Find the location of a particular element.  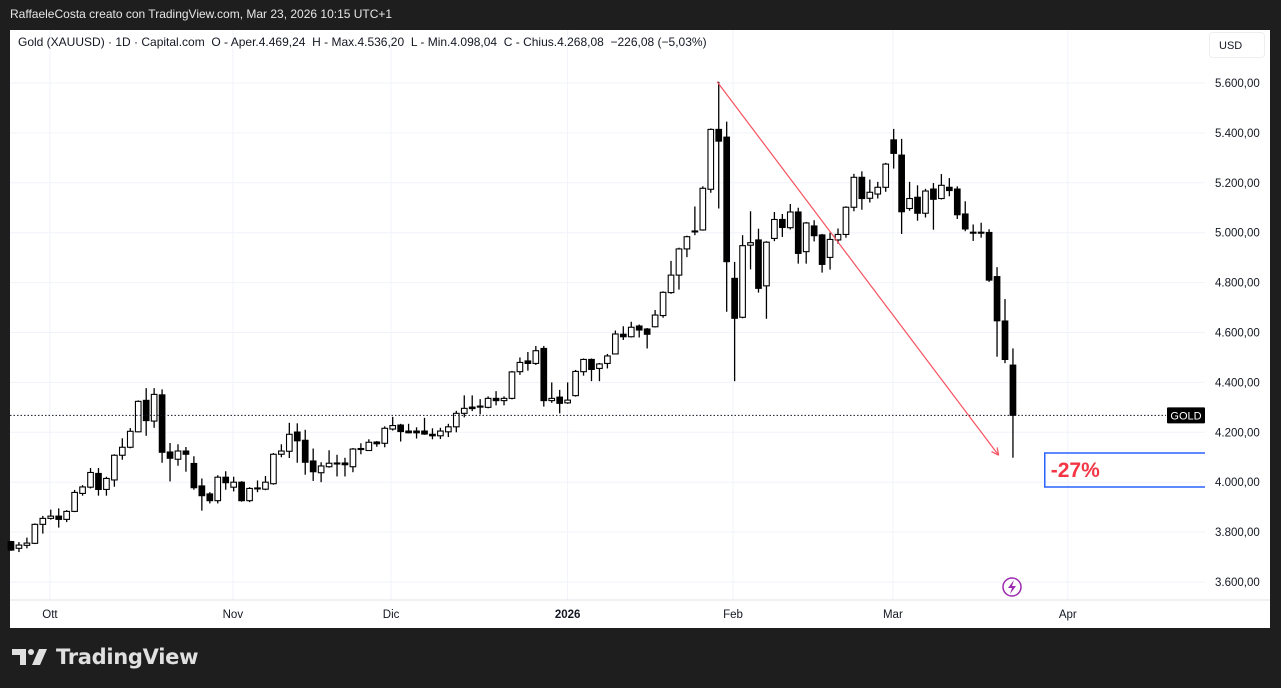

time-axis: Ott Nov Dic 2026 Feb Mar Apr is located at coordinates (640, 610).